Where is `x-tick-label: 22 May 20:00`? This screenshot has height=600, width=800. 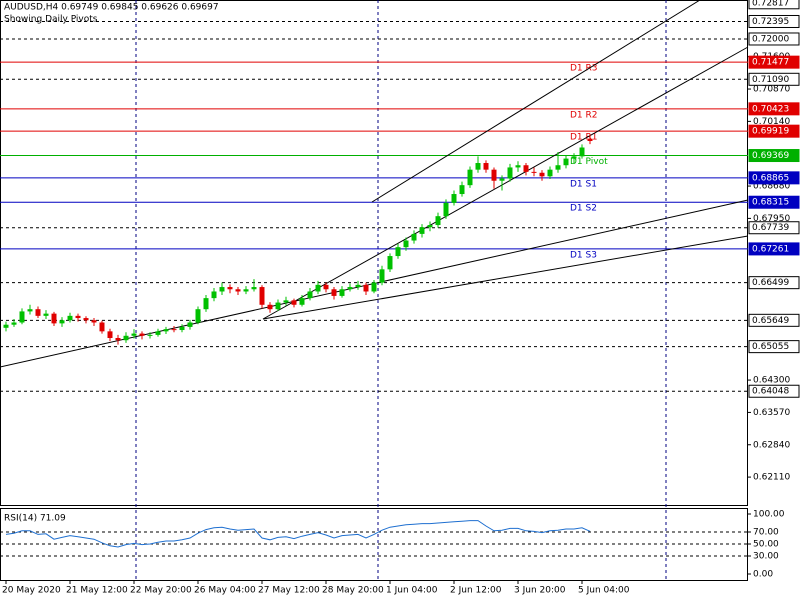
x-tick-label: 22 May 20:00 is located at coordinates (161, 591).